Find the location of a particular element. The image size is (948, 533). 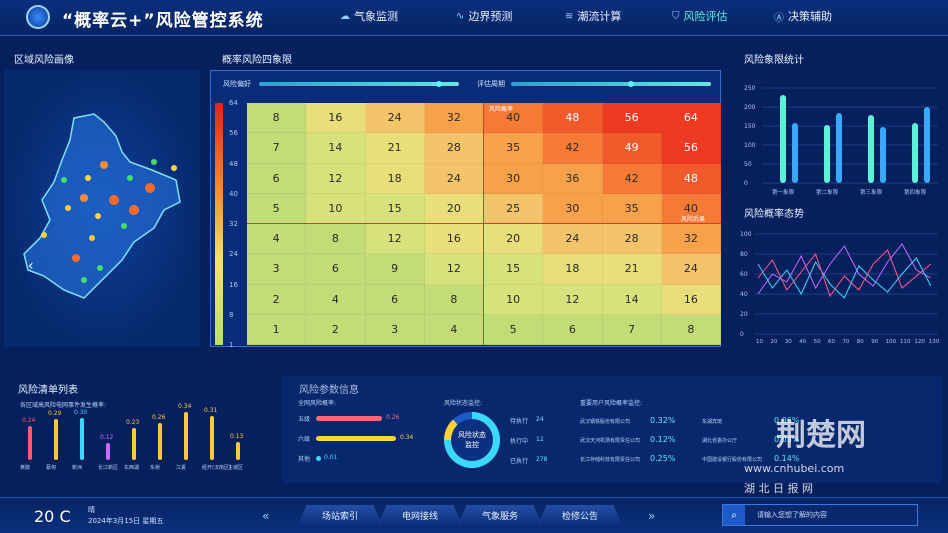

trend-title: 风险概率态势 is located at coordinates (774, 214).